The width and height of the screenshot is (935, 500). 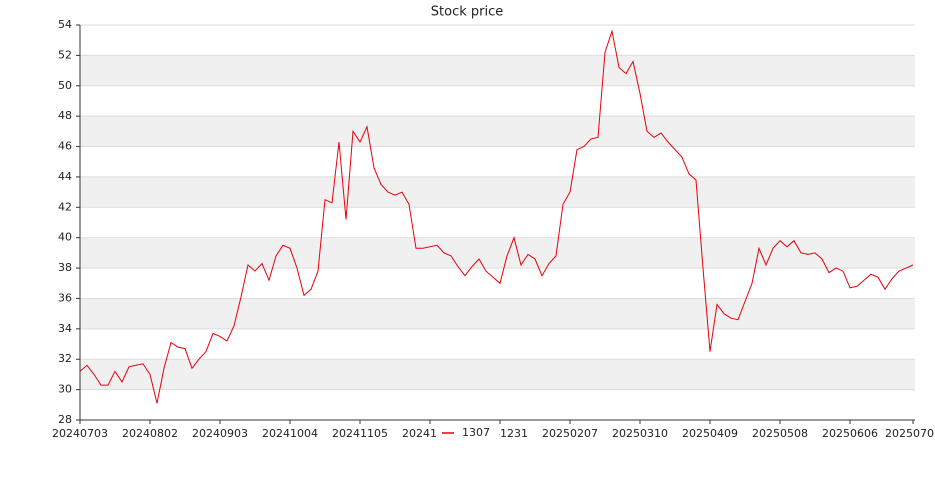 I want to click on x-tick-label: 20250508, so click(x=780, y=433).